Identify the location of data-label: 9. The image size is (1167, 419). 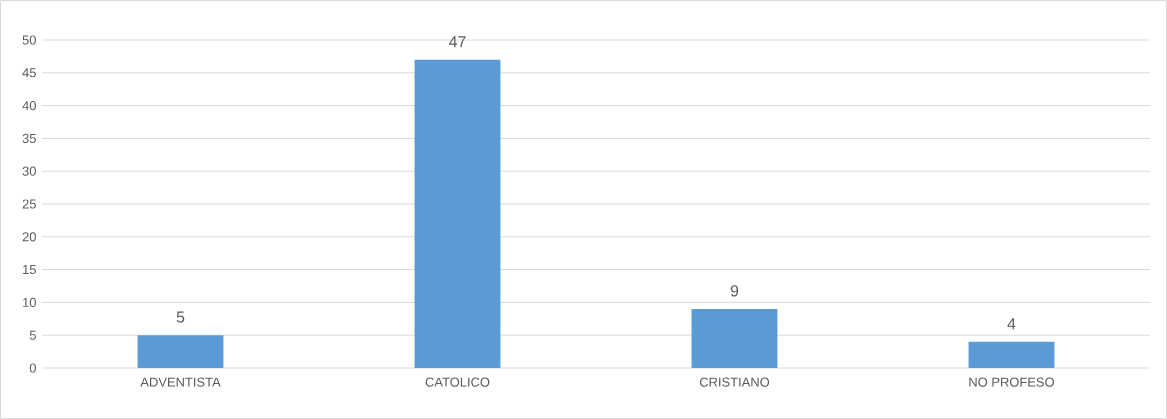
(734, 291).